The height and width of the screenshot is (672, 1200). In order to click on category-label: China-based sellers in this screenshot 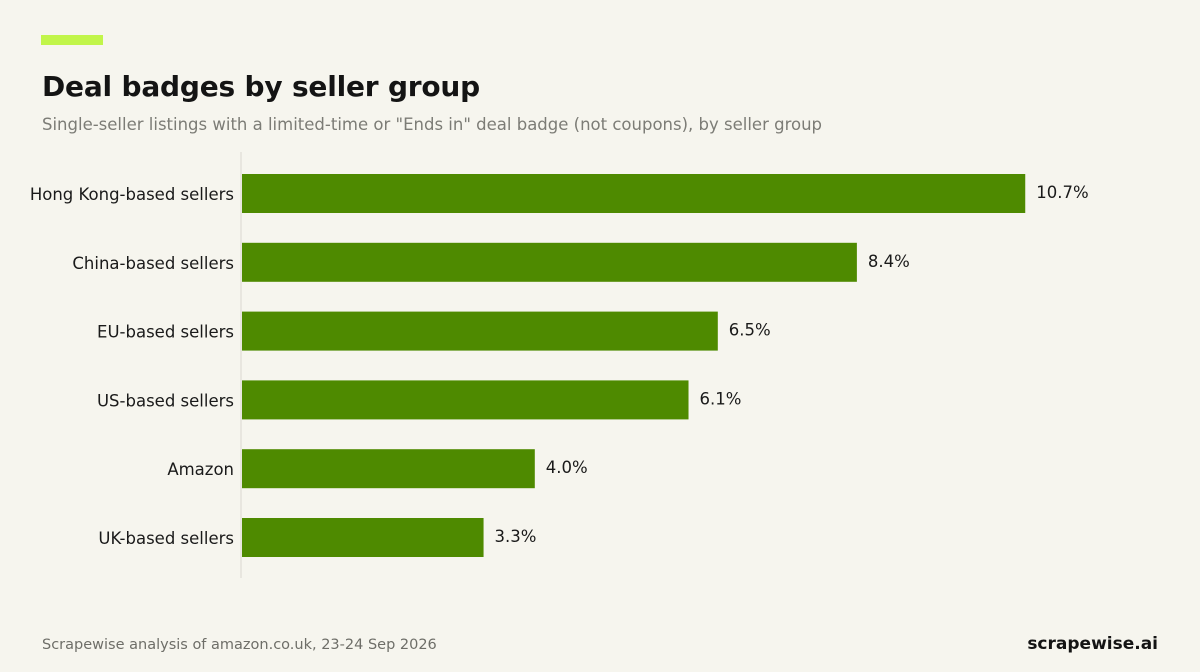, I will do `click(153, 263)`.